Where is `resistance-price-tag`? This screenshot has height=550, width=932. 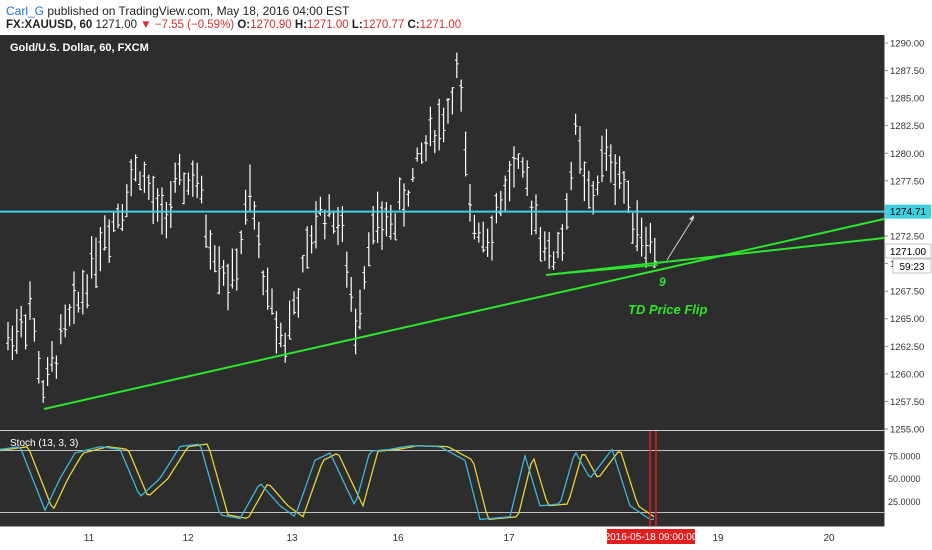 resistance-price-tag is located at coordinates (908, 211).